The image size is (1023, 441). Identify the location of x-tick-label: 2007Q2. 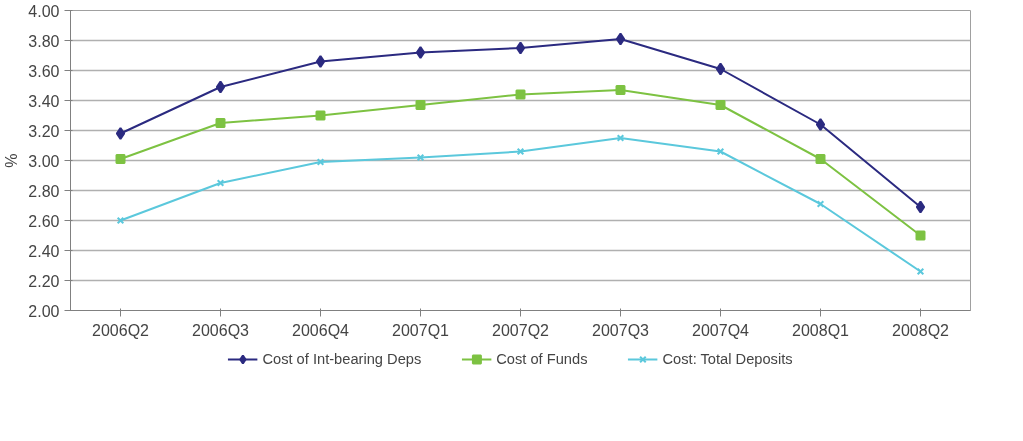
(521, 330).